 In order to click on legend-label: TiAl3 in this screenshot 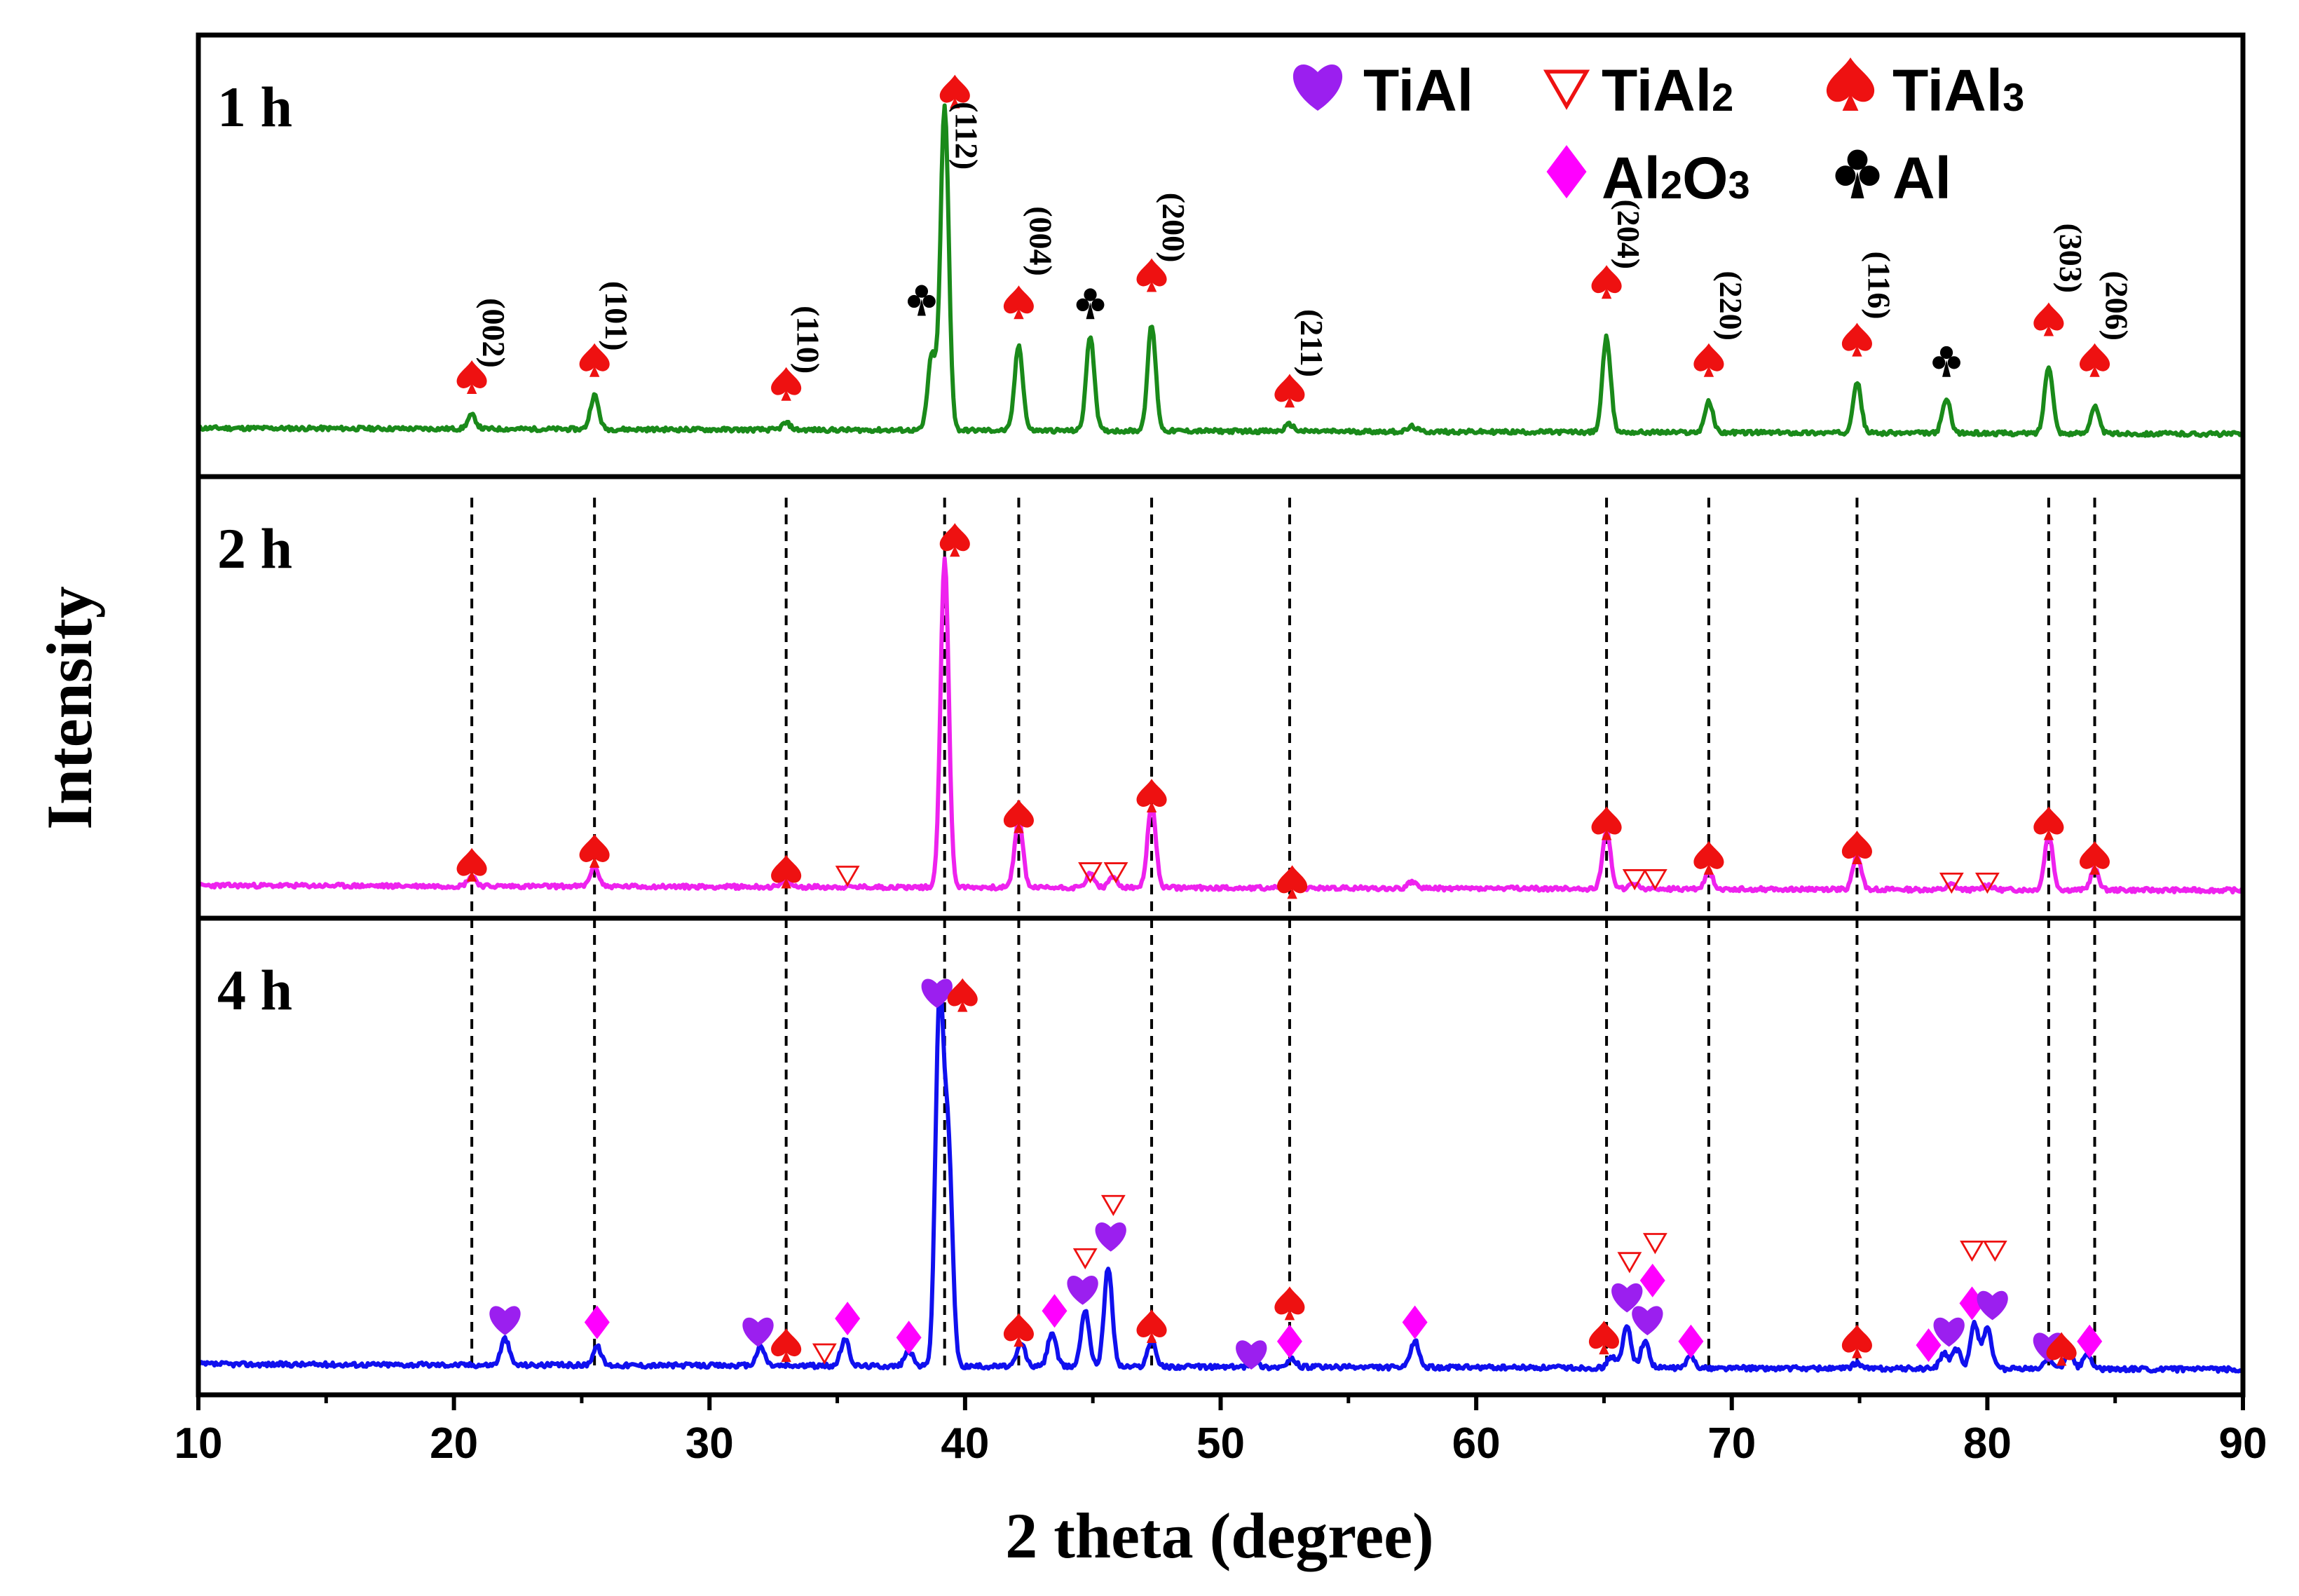, I will do `click(1958, 90)`.